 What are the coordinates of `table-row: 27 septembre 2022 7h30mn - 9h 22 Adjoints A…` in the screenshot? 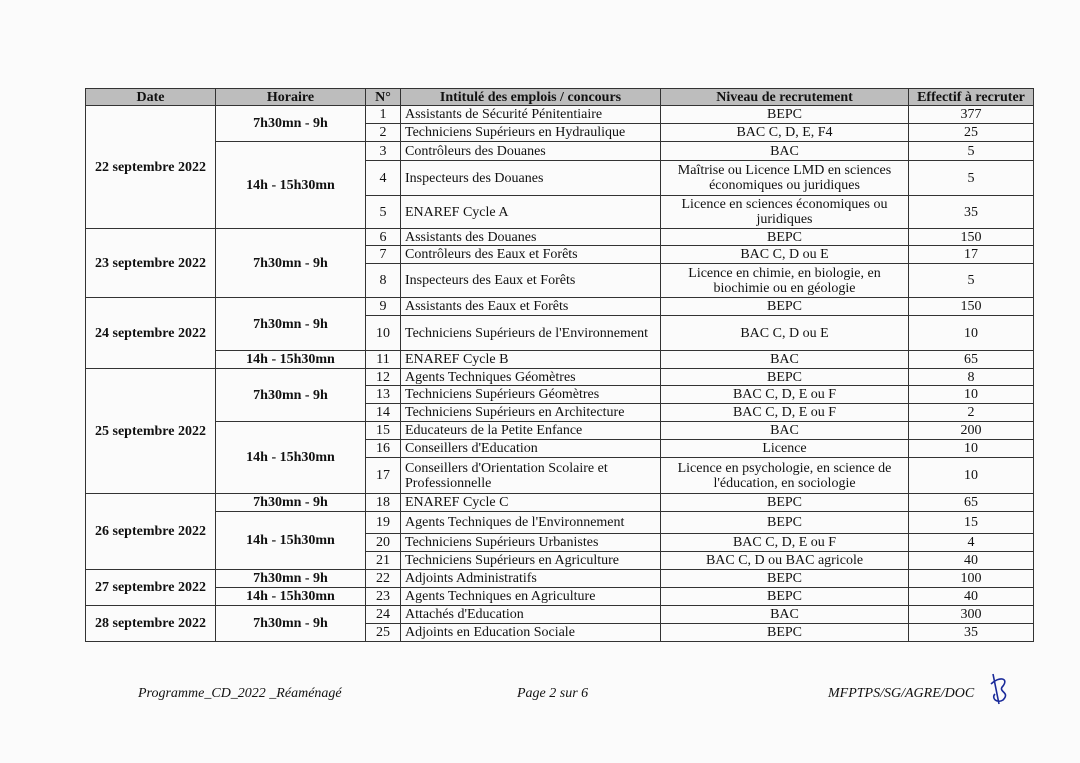 It's located at (559, 587).